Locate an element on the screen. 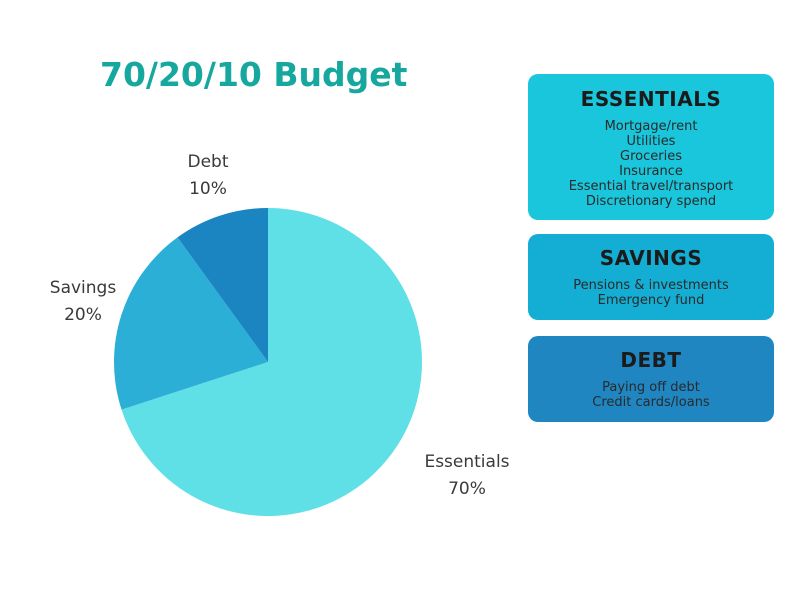  debt-box: DEBT Paying off debt Credit cards/loans is located at coordinates (651, 379).